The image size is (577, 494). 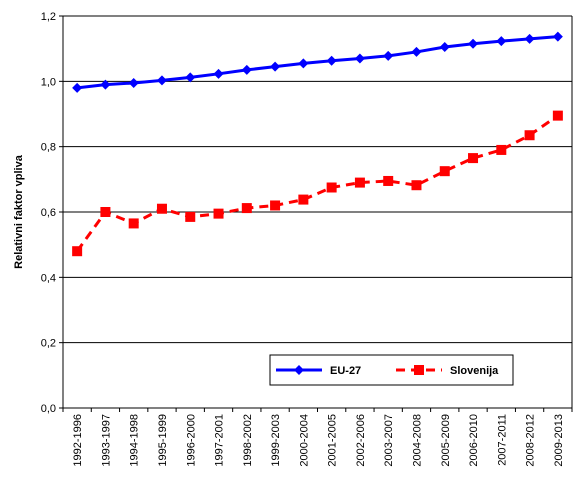 I want to click on x-tick-label: 1994-1998, so click(x=135, y=440).